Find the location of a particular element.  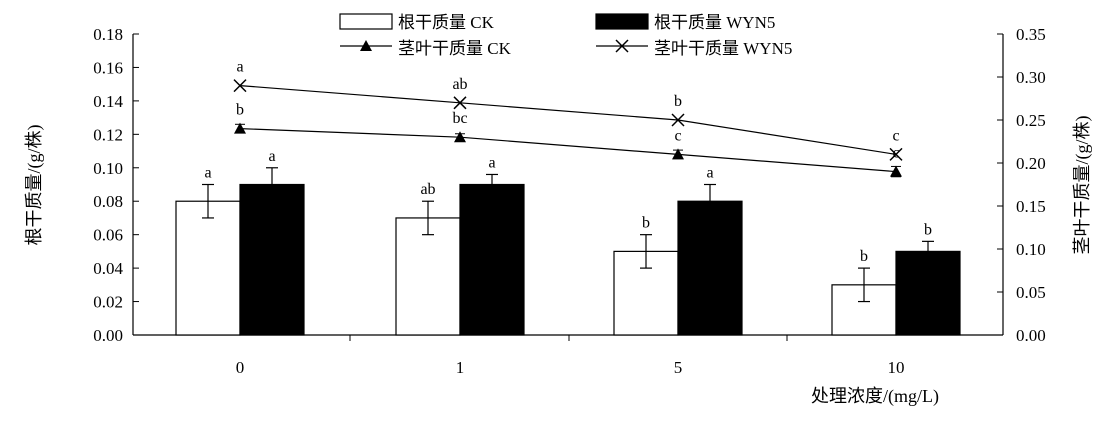

left-y-tick-label: 0.06 is located at coordinates (108, 235).